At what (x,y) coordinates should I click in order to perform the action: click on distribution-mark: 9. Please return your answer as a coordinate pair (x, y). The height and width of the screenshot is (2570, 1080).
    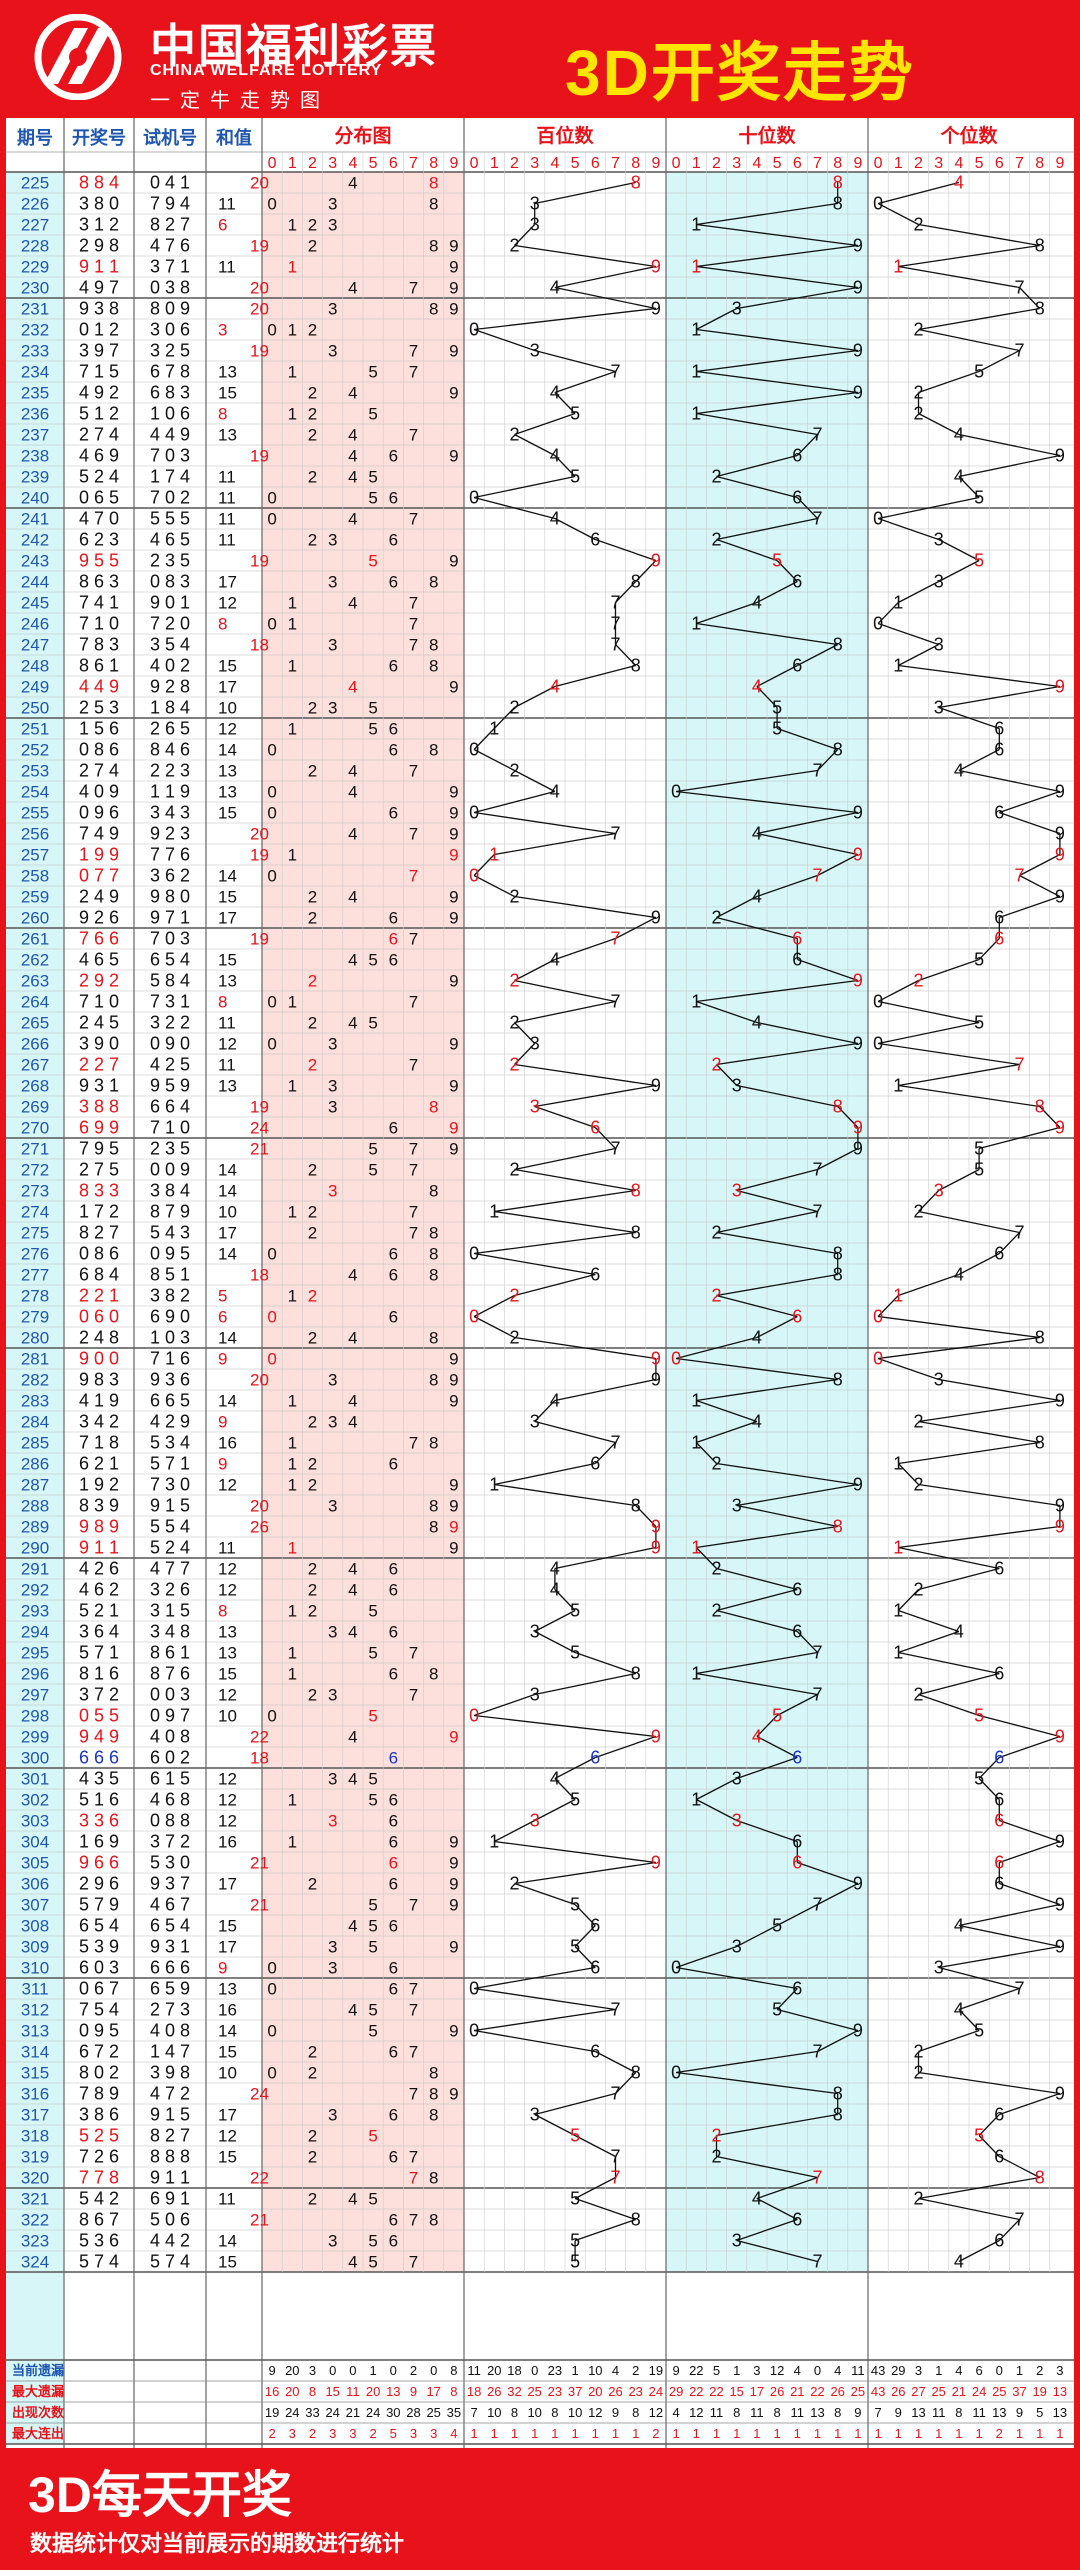
    Looking at the image, I should click on (453, 1485).